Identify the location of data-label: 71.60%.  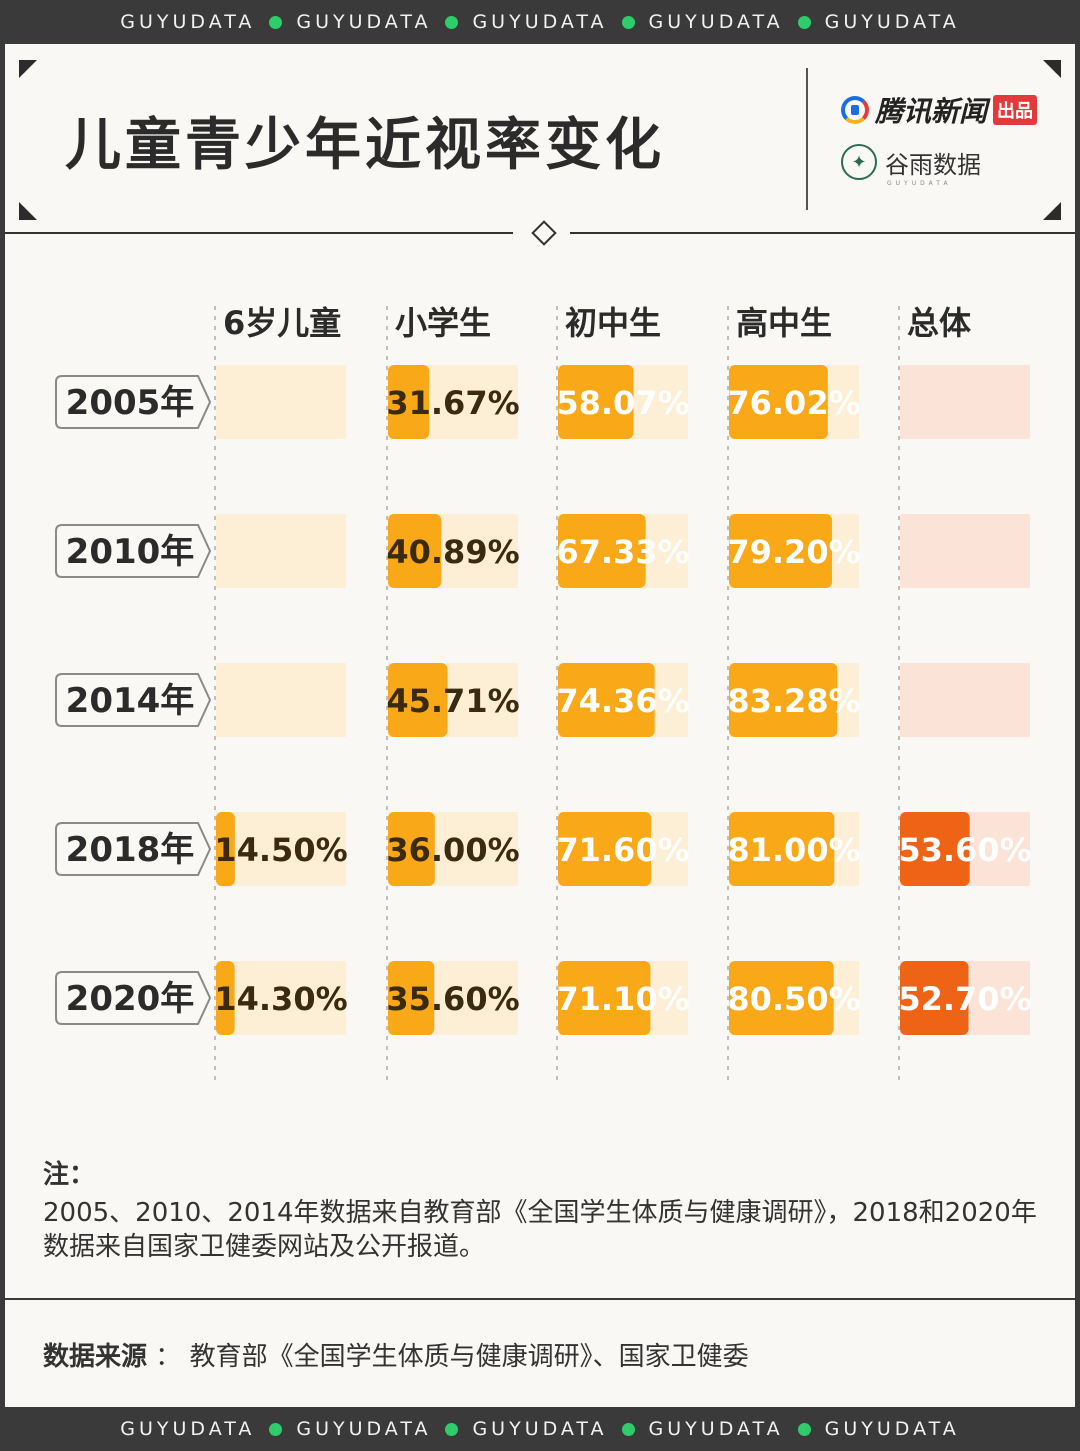
(622, 850).